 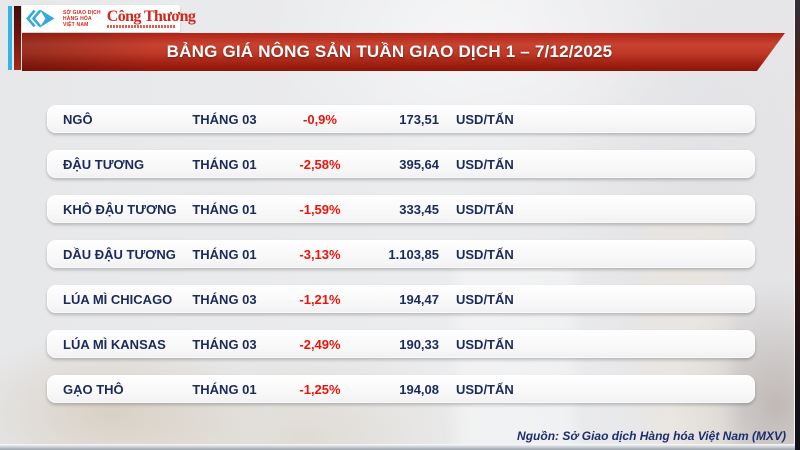 I want to click on commodity-cell: GẠO THÔ, so click(x=93, y=389).